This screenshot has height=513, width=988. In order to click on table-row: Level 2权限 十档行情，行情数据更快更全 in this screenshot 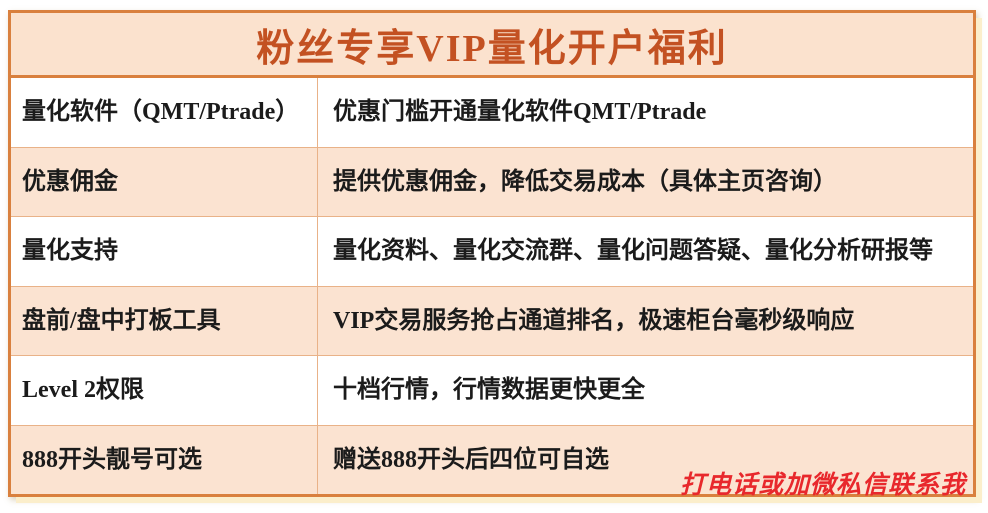, I will do `click(492, 391)`.